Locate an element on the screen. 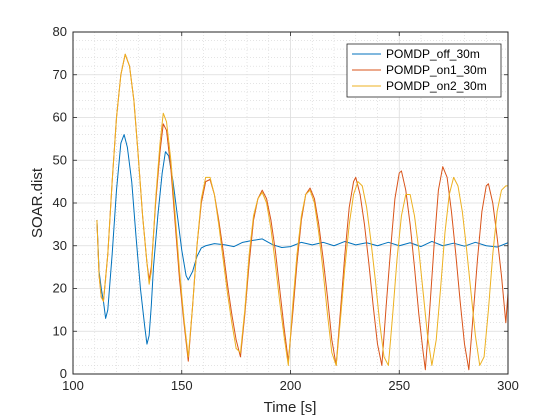 The image size is (560, 420). x-tick-labels: 100 150 200 250 300 is located at coordinates (290, 385).